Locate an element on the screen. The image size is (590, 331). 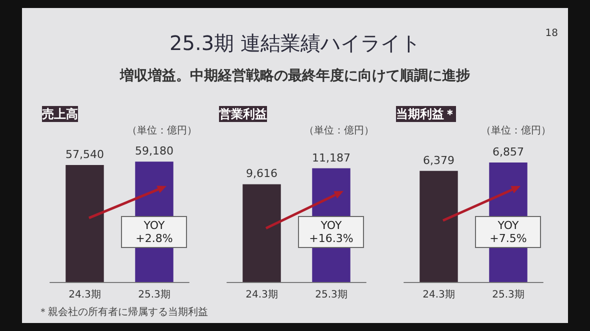
data-label: 6,857 is located at coordinates (508, 151).